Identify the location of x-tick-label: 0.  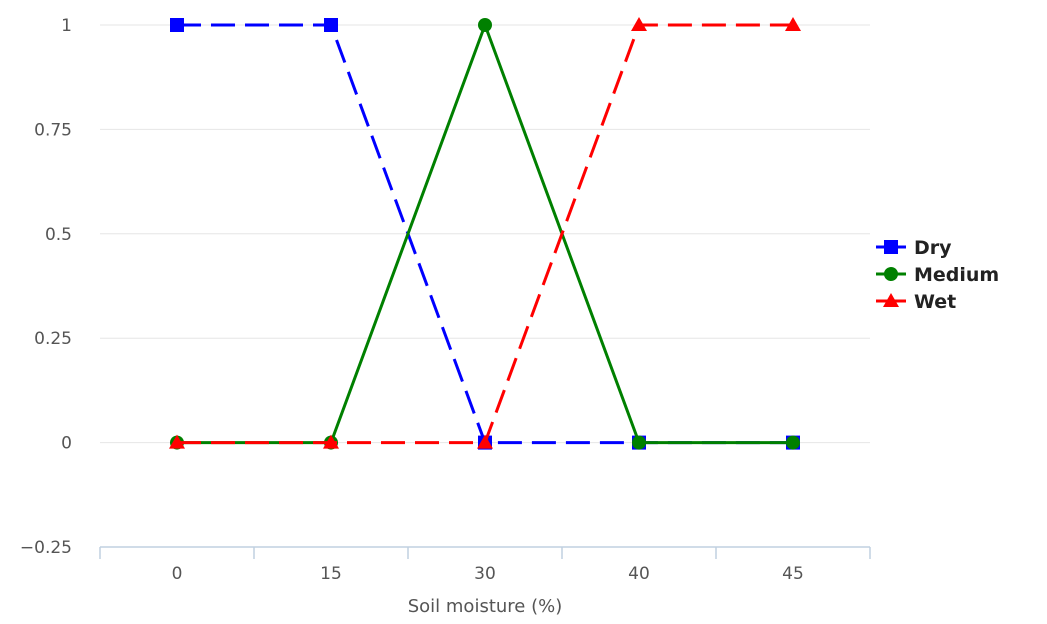
(177, 574).